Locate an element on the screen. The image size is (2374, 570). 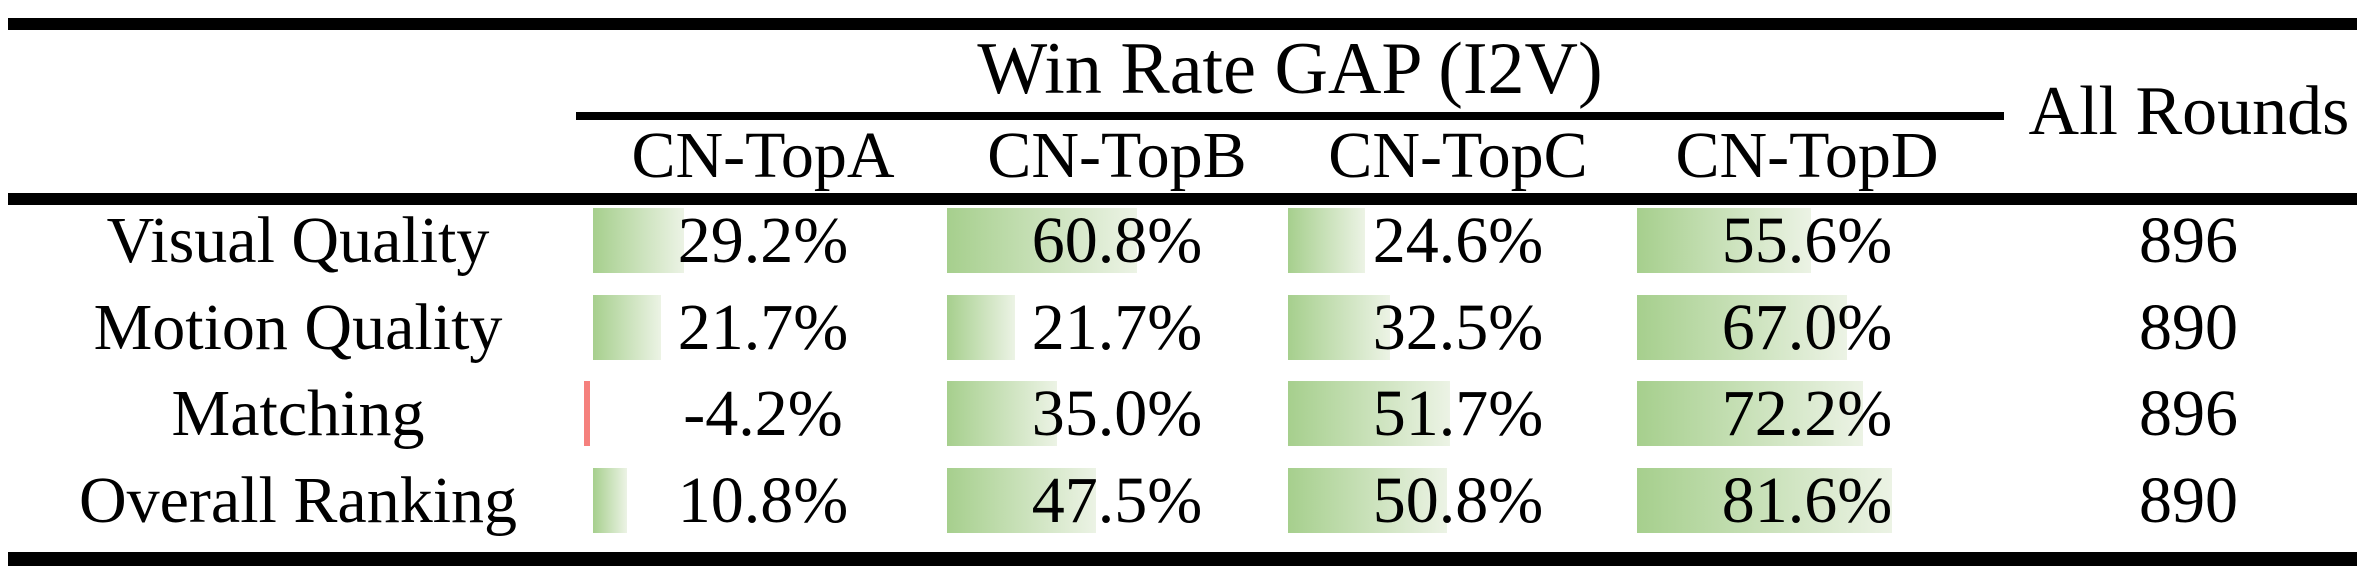
win-rate-bar-negative is located at coordinates (587, 413).